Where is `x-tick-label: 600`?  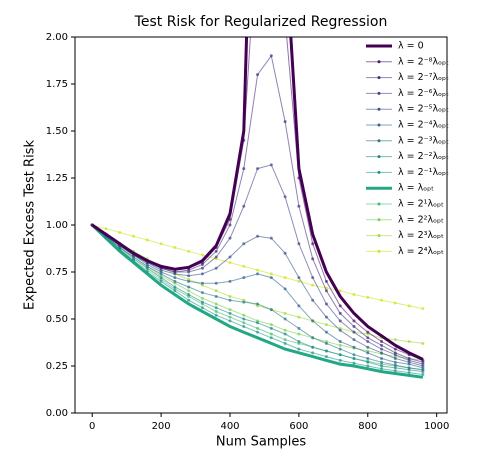
x-tick-label: 600 is located at coordinates (298, 426).